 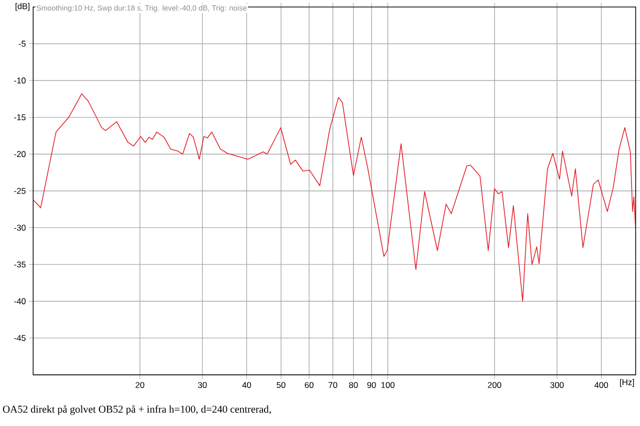 What do you see at coordinates (22, 44) in the screenshot?
I see `y-tick-label: -5` at bounding box center [22, 44].